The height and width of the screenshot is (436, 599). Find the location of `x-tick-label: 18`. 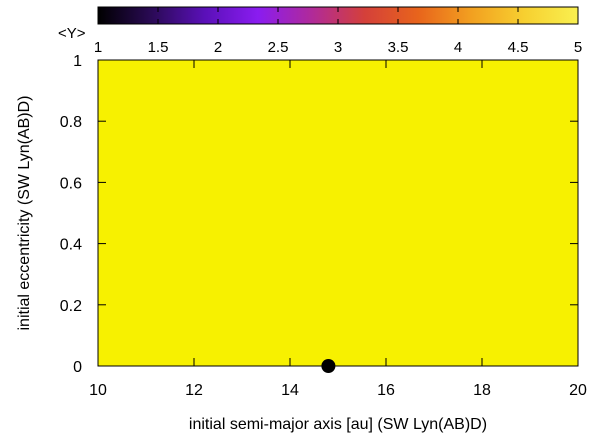

x-tick-label: 18 is located at coordinates (482, 390).